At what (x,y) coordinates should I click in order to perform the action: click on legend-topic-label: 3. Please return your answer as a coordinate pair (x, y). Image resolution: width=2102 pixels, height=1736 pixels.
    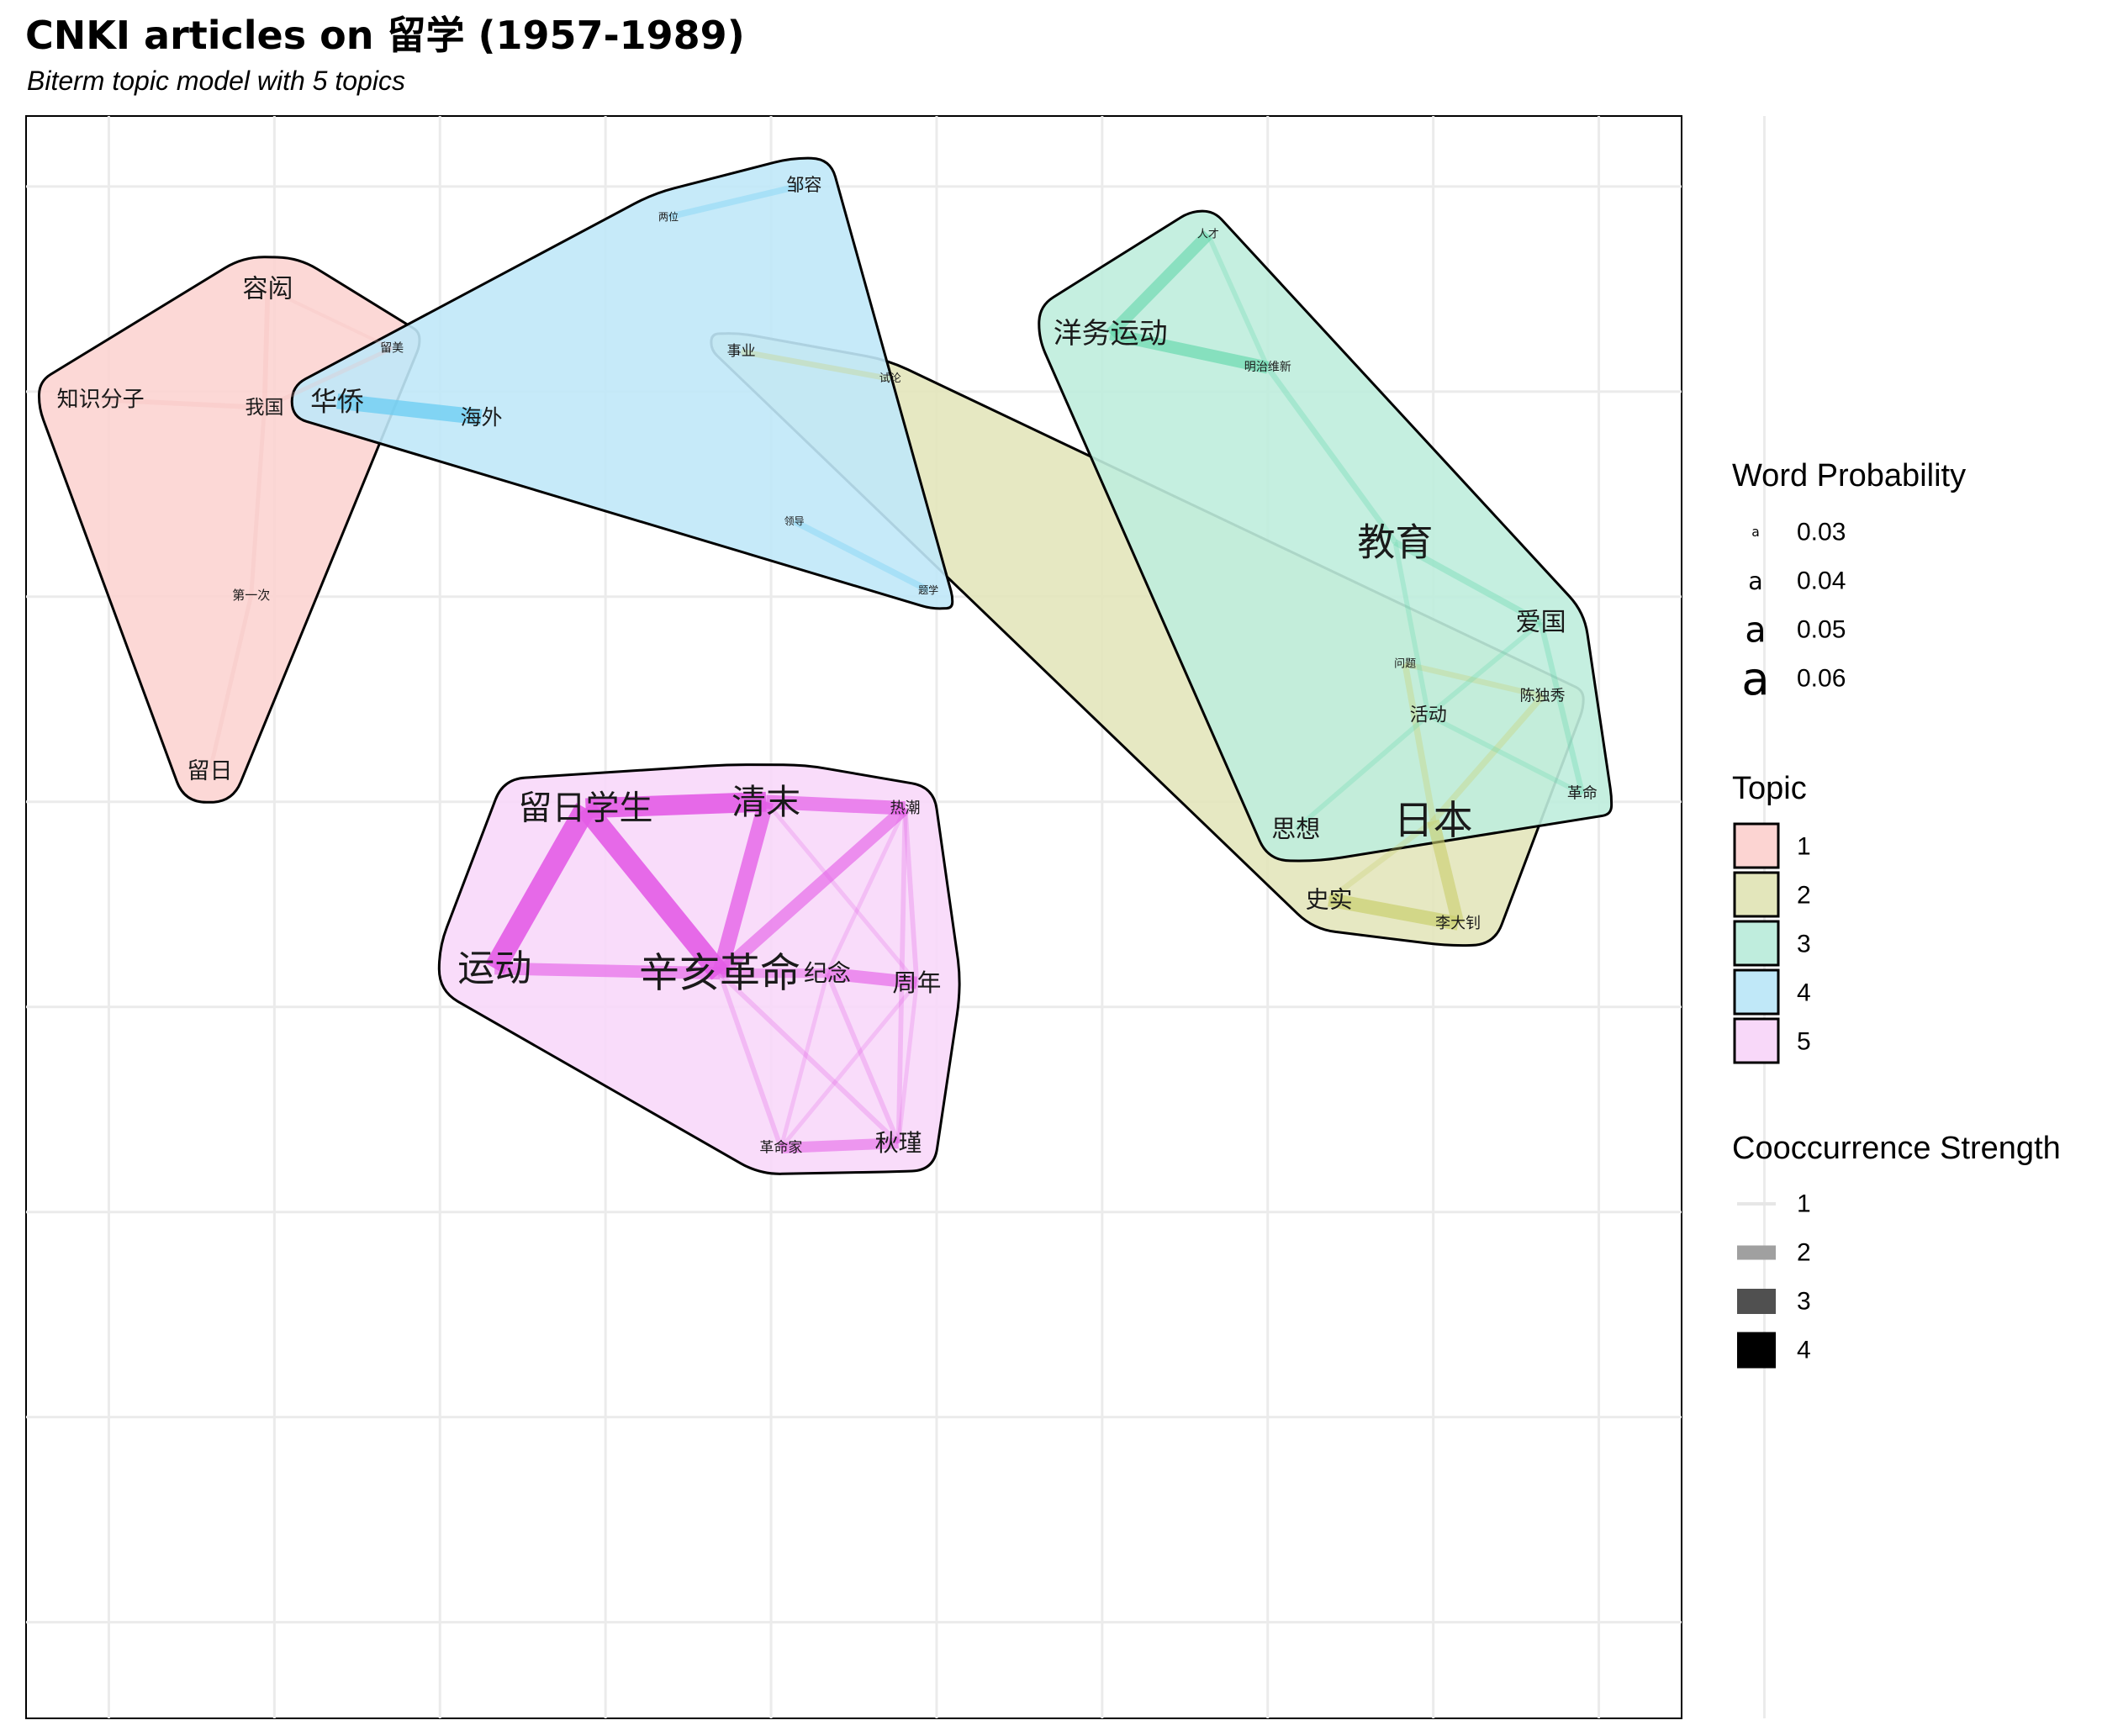
    Looking at the image, I should click on (1804, 944).